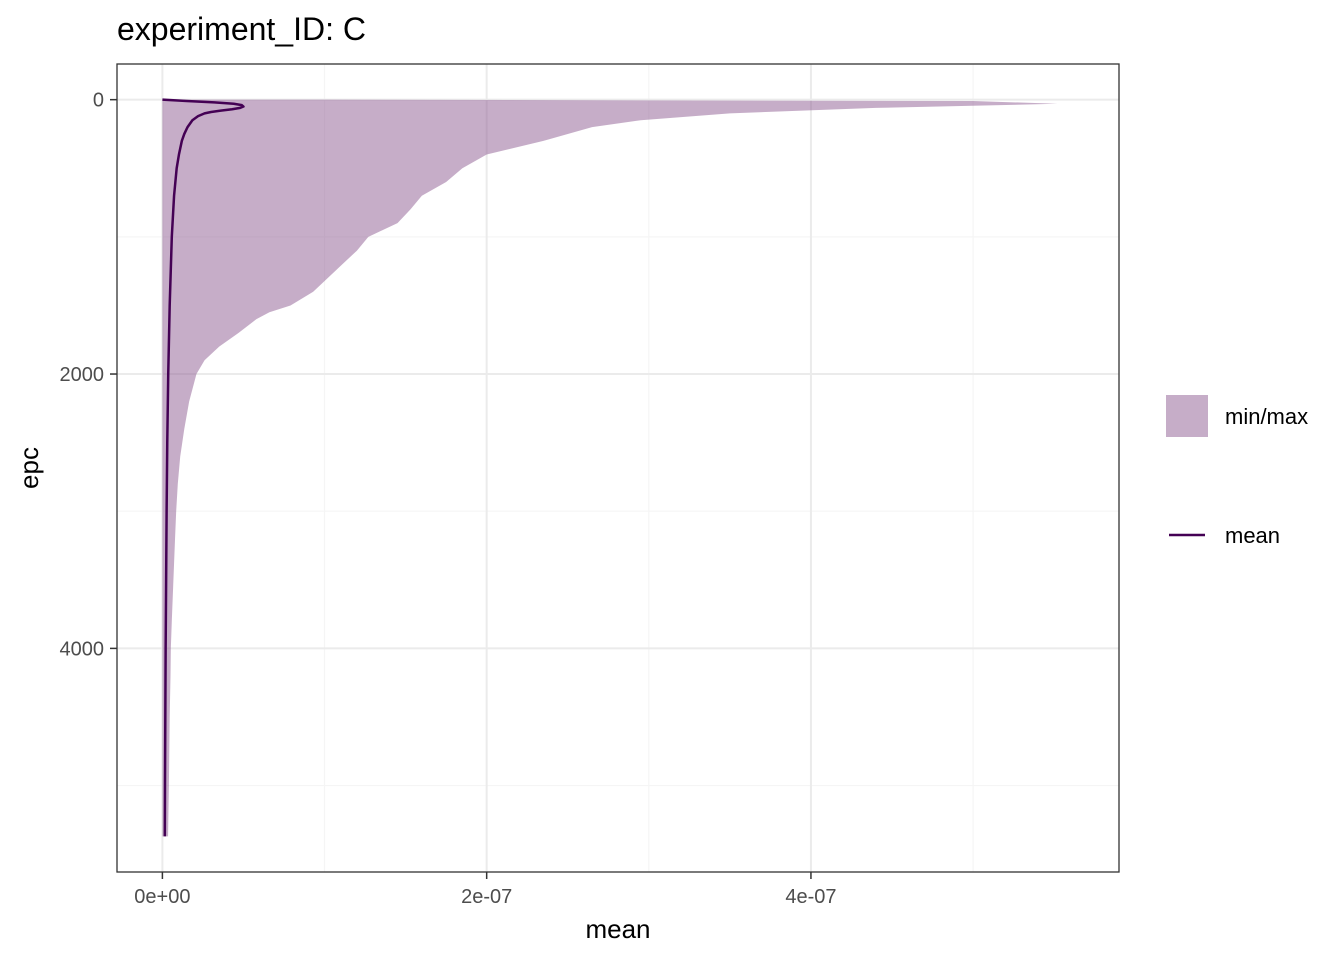 The width and height of the screenshot is (1344, 960). What do you see at coordinates (203, 467) in the screenshot?
I see `mean-line` at bounding box center [203, 467].